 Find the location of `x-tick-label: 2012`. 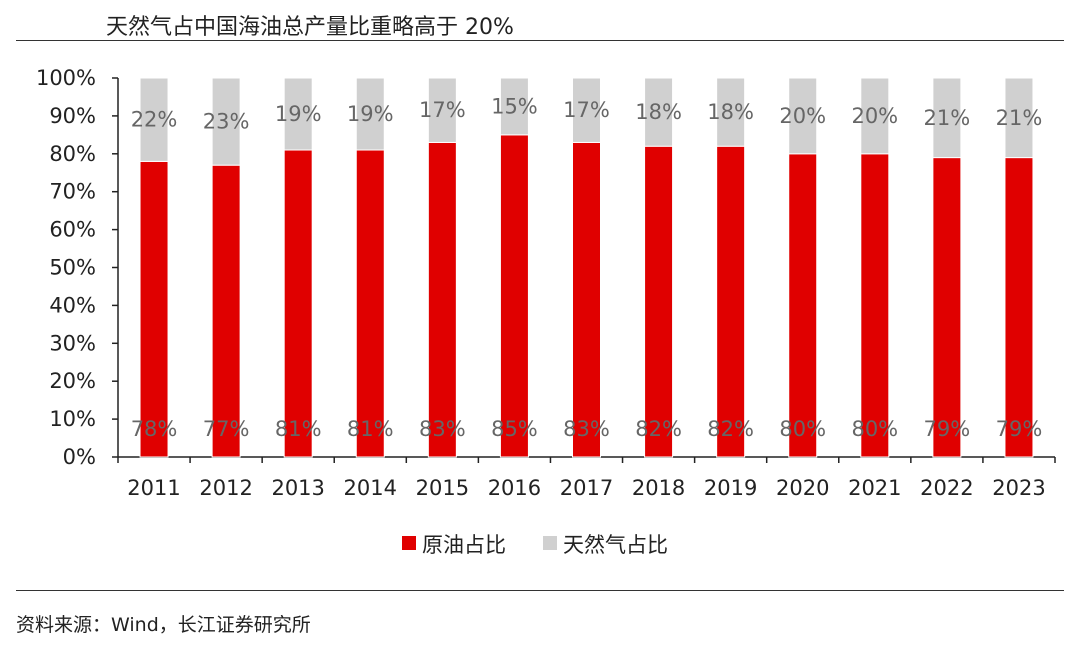

x-tick-label: 2012 is located at coordinates (225, 488).